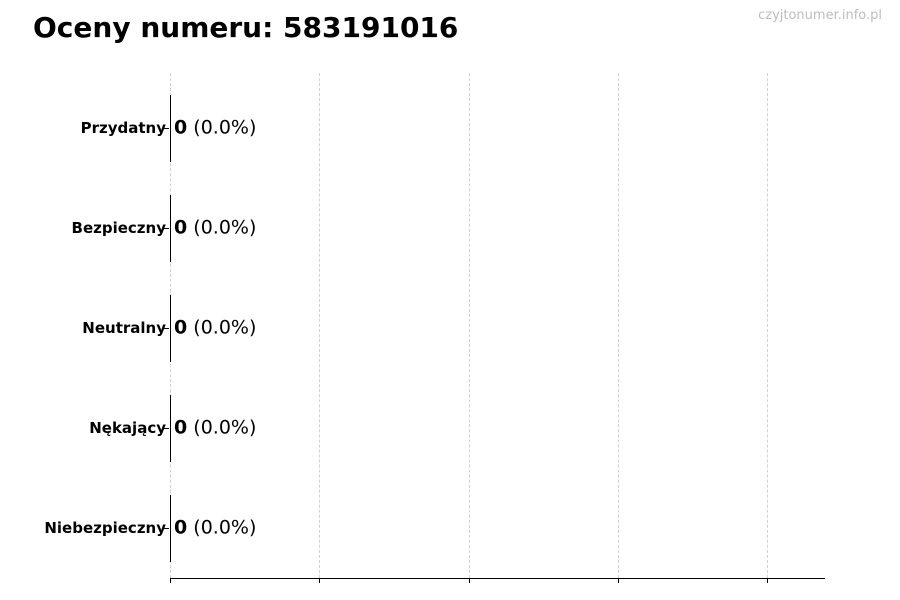 Image resolution: width=900 pixels, height=600 pixels. What do you see at coordinates (124, 328) in the screenshot?
I see `category-label-neutralny: Neutralny` at bounding box center [124, 328].